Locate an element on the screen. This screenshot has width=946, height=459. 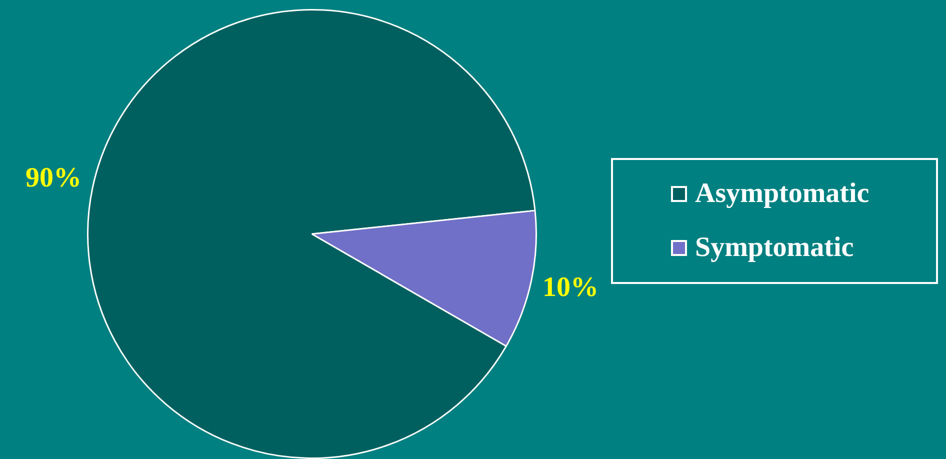
legend-label: Asymptomatic is located at coordinates (782, 194).